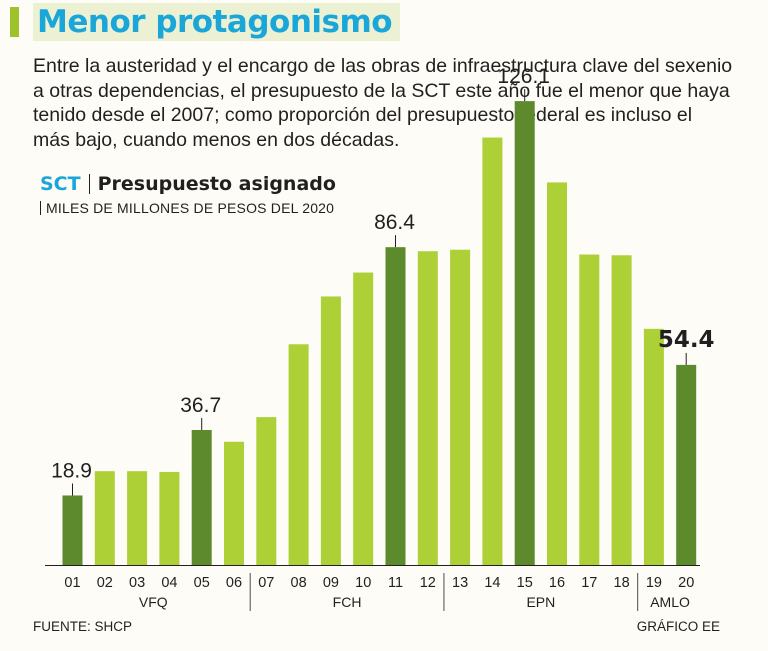 The width and height of the screenshot is (768, 651). What do you see at coordinates (492, 583) in the screenshot?
I see `x-tick-14: 14` at bounding box center [492, 583].